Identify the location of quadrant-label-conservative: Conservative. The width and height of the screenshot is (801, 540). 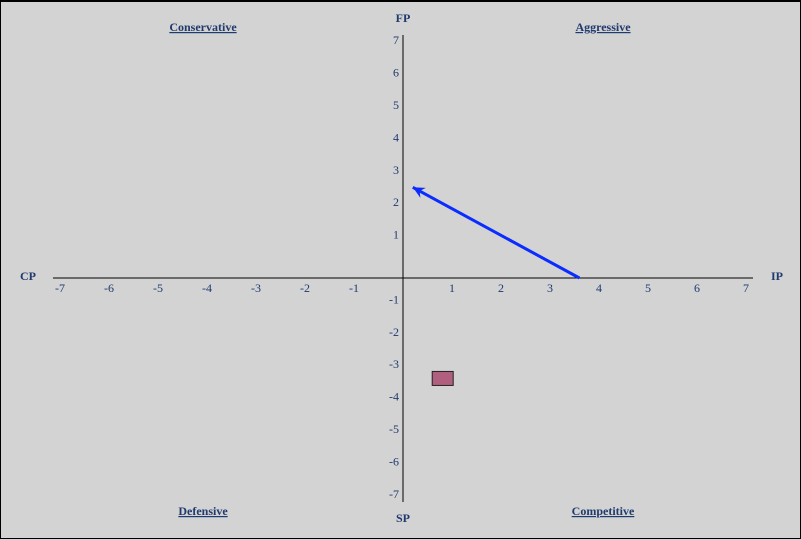
(203, 27).